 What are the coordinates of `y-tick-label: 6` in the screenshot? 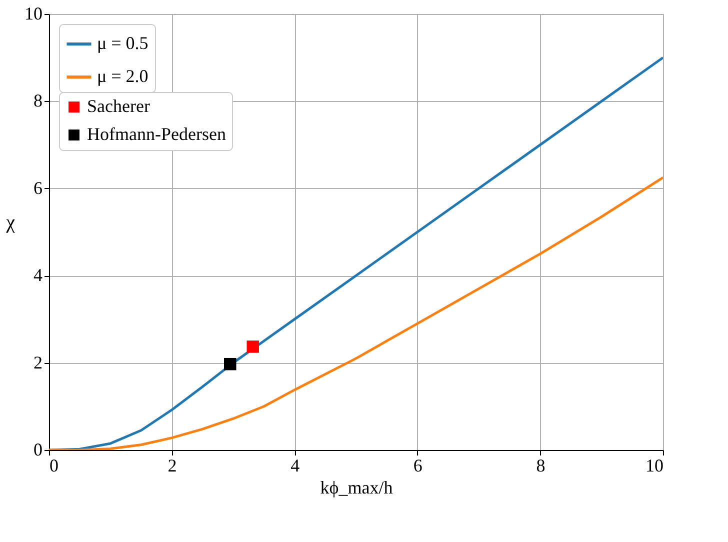 It's located at (38, 188).